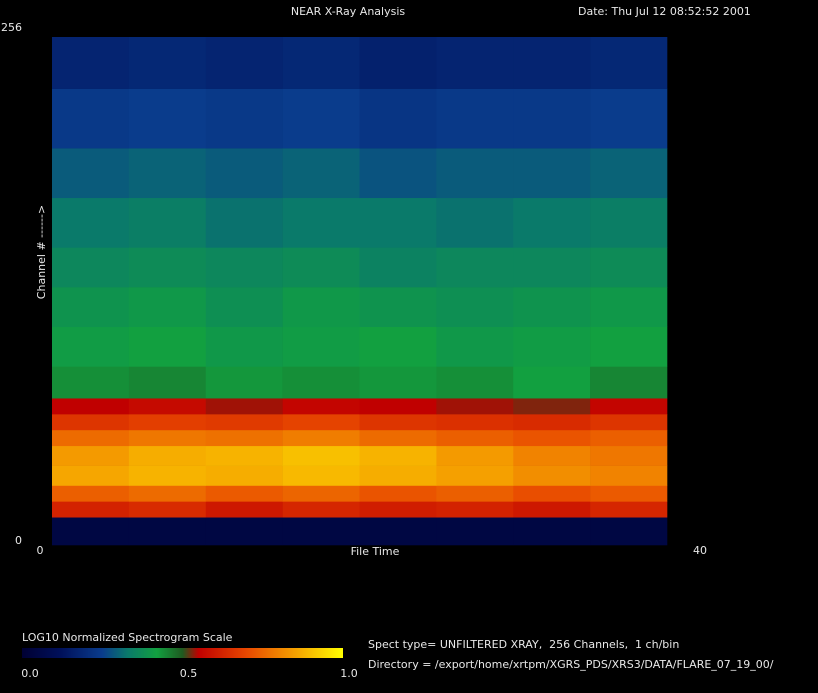 The image size is (818, 693). What do you see at coordinates (18, 540) in the screenshot?
I see `y-tick-label: 0` at bounding box center [18, 540].